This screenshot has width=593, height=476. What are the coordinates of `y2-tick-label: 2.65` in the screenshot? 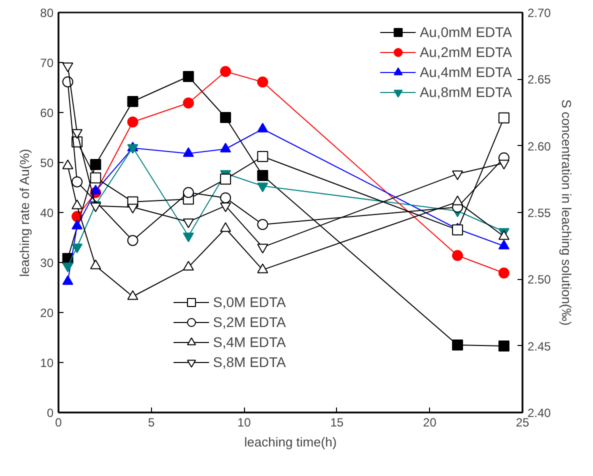 It's located at (540, 79).